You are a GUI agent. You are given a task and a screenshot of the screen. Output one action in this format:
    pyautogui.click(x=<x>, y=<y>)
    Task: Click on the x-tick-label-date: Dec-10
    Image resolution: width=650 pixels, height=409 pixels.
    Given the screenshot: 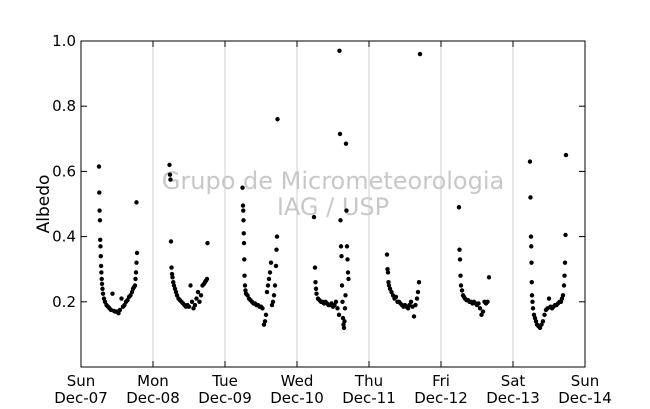 What is the action you would take?
    pyautogui.click(x=297, y=398)
    